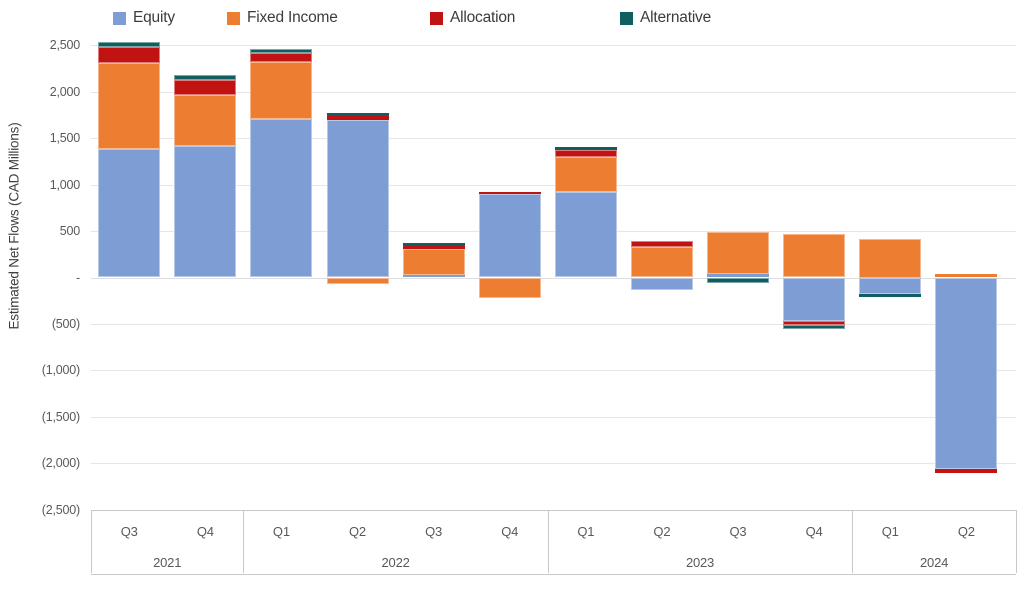 Image resolution: width=1019 pixels, height=602 pixels. I want to click on legend-item-allocation: Allocation, so click(472, 18).